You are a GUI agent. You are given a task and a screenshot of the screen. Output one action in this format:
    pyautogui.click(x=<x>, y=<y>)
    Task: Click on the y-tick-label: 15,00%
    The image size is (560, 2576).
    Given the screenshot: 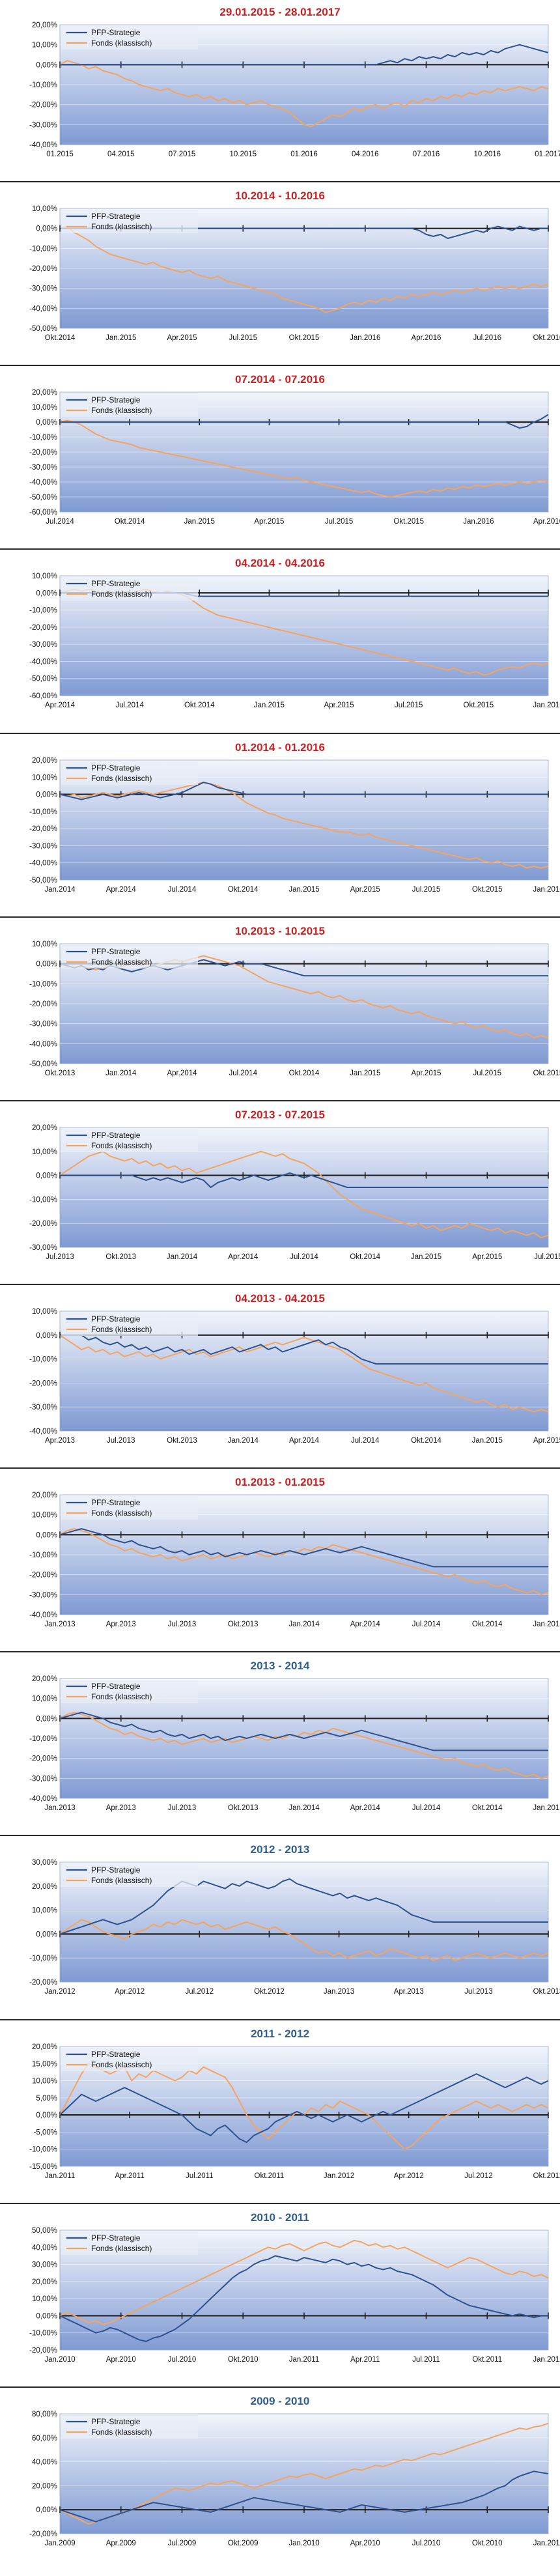 What is the action you would take?
    pyautogui.click(x=45, y=2064)
    